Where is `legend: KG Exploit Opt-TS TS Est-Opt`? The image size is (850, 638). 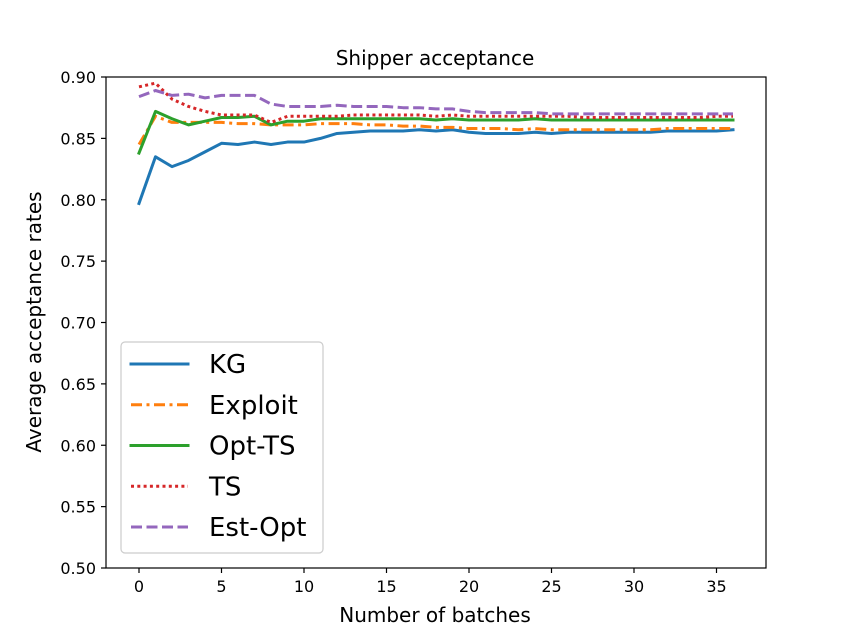
legend: KG Exploit Opt-TS TS Est-Opt is located at coordinates (222, 447).